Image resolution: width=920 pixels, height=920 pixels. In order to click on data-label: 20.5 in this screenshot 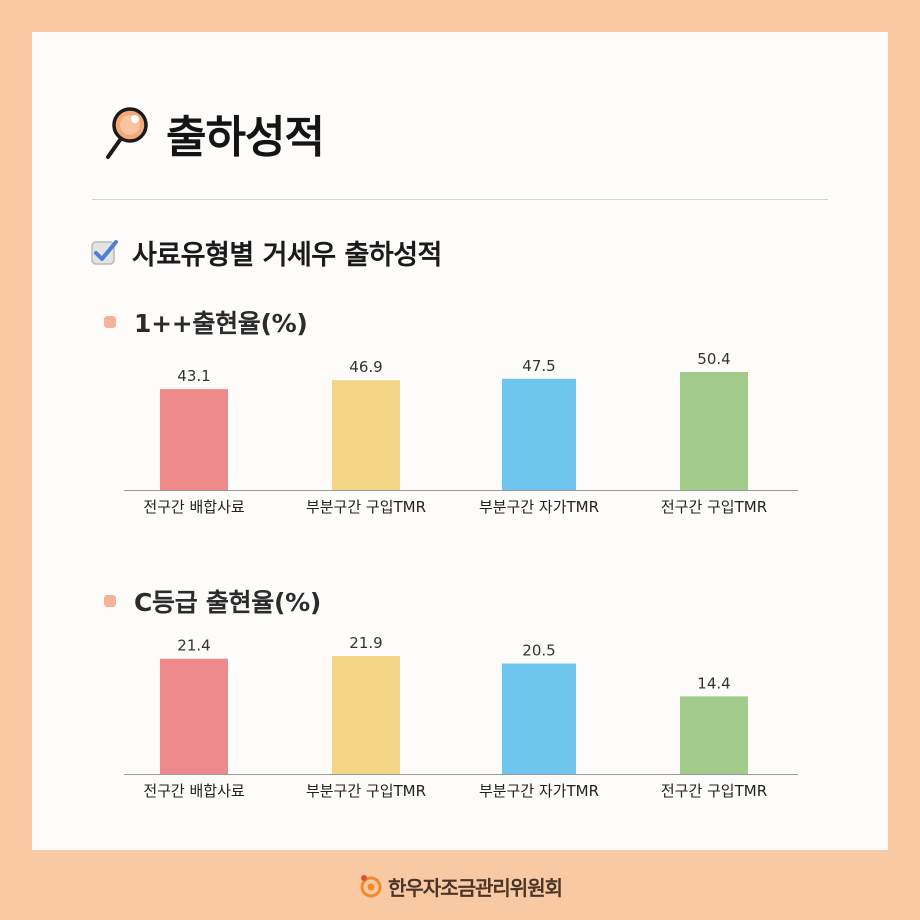, I will do `click(538, 651)`.